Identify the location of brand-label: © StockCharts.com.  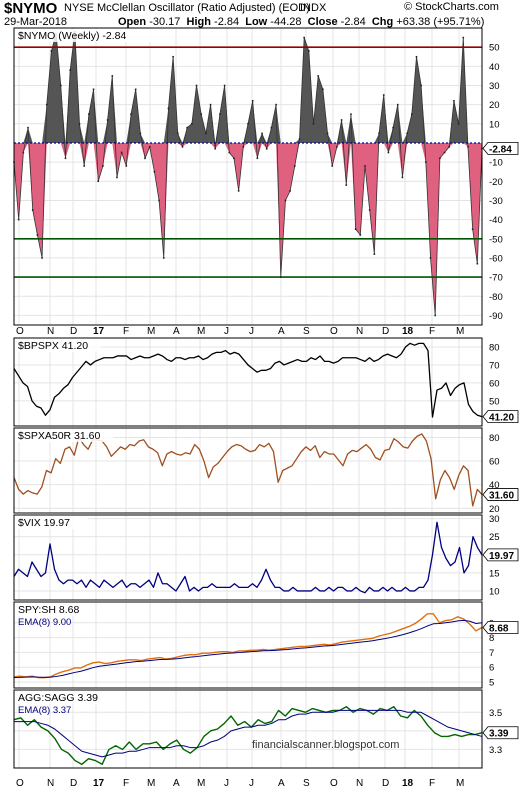
(451, 7).